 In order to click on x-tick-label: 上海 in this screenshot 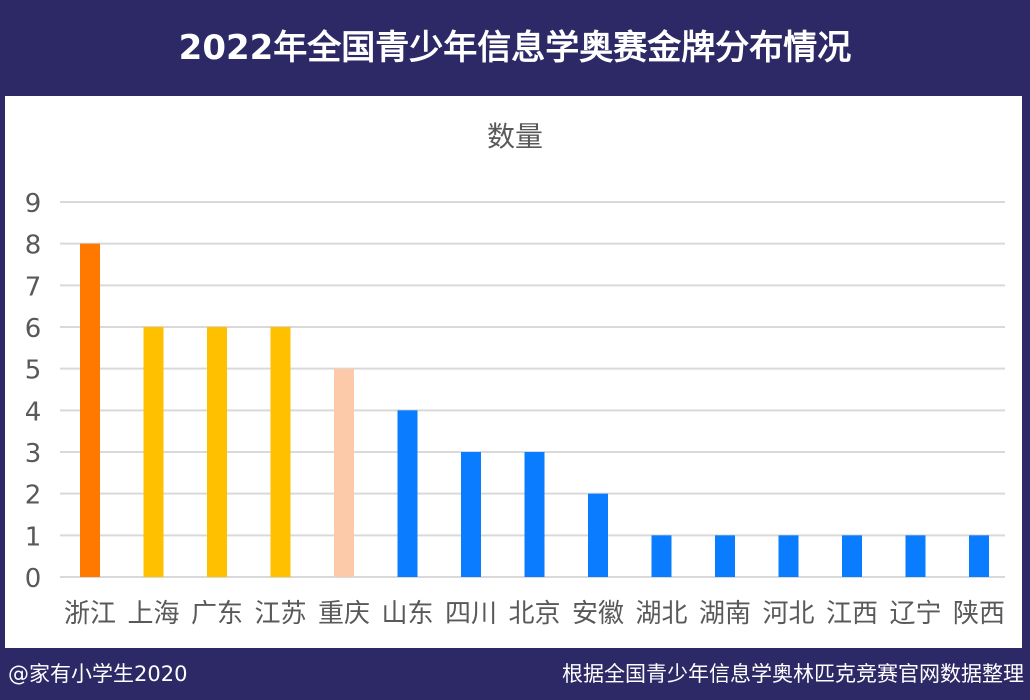, I will do `click(153, 614)`.